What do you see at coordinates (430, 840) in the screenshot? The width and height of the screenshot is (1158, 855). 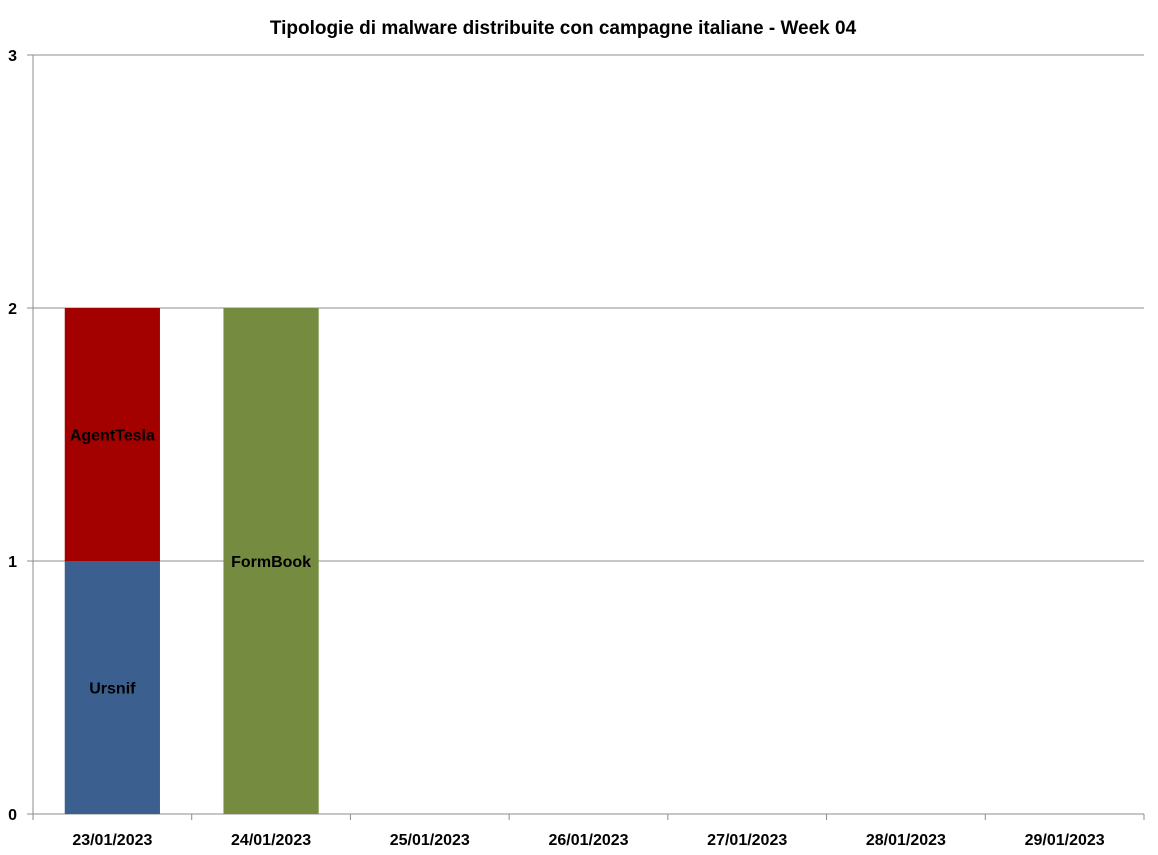 I see `x-tick-label: 25/01/2023` at bounding box center [430, 840].